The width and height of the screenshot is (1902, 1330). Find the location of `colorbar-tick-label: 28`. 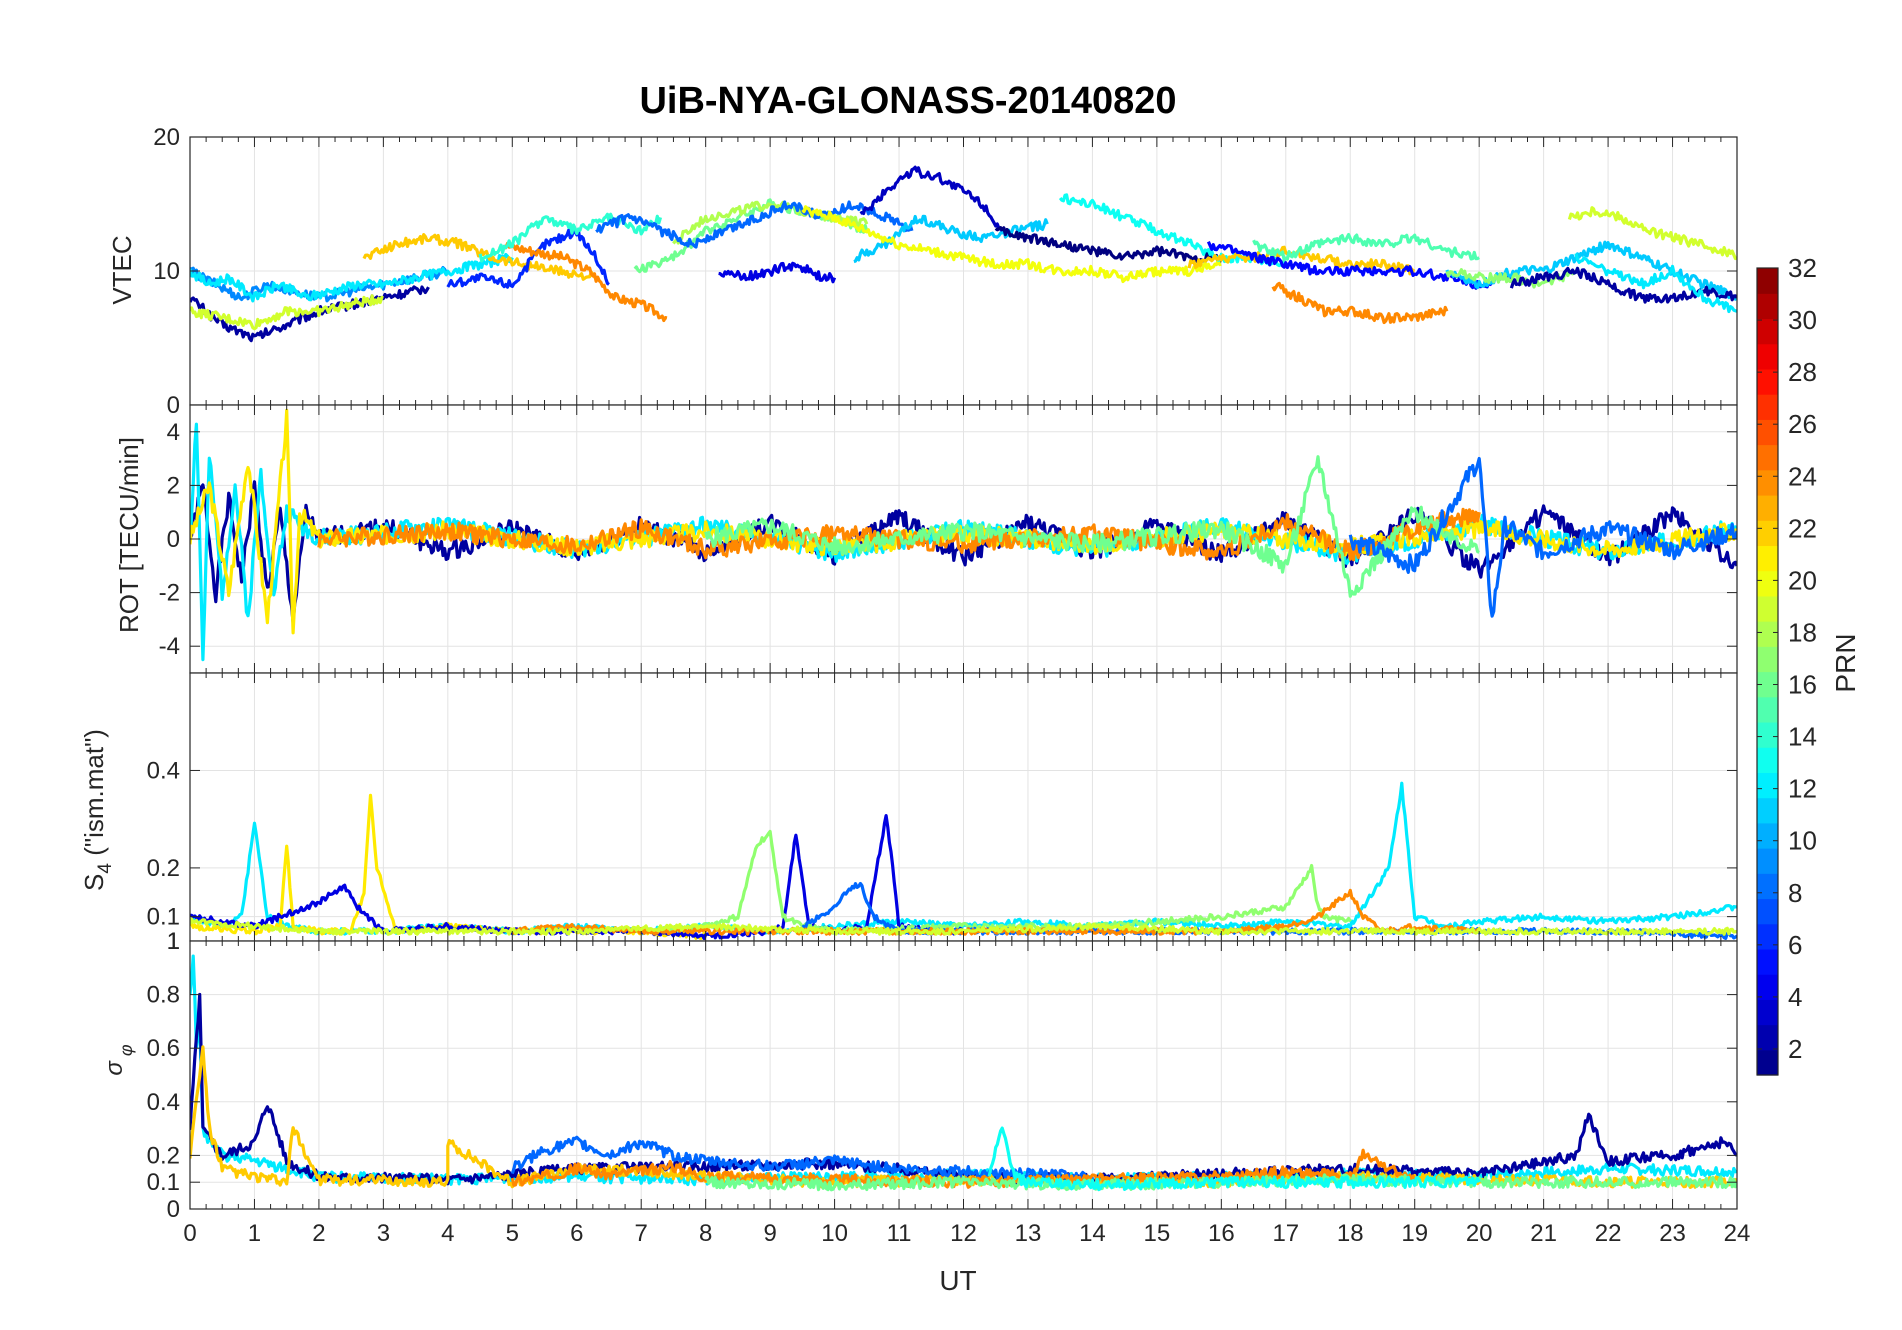

colorbar-tick-label: 28 is located at coordinates (1802, 372).